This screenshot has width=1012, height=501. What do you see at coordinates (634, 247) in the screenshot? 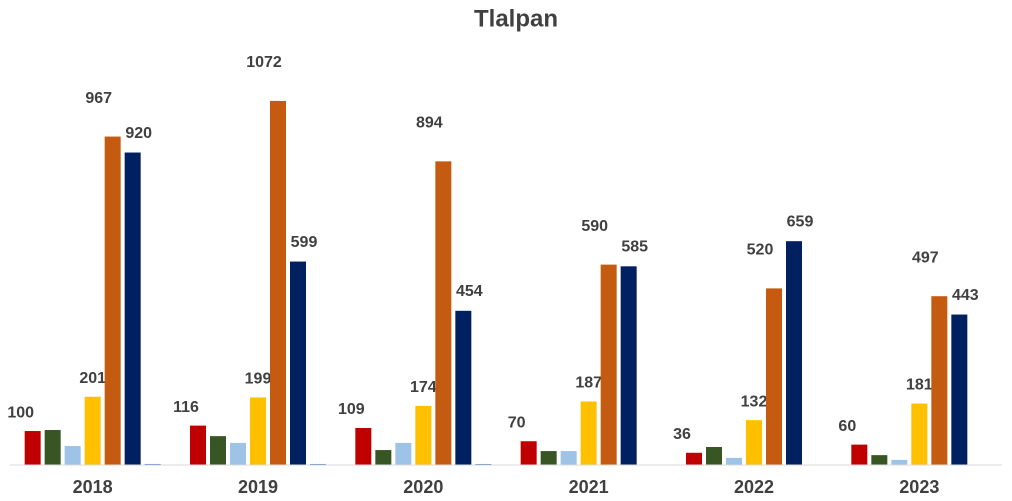
I see `data-label: 585` at bounding box center [634, 247].